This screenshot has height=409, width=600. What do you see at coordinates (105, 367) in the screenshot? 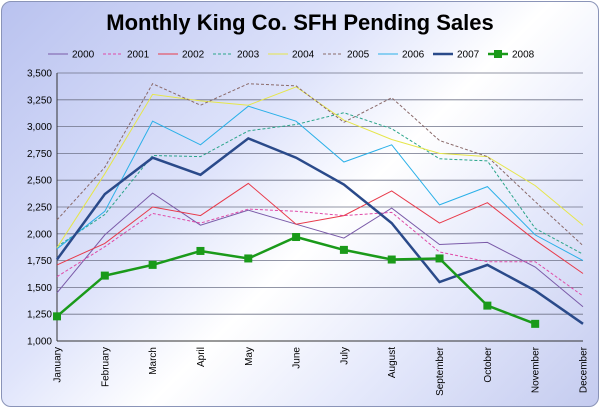
I see `x-tick-label: February` at bounding box center [105, 367].